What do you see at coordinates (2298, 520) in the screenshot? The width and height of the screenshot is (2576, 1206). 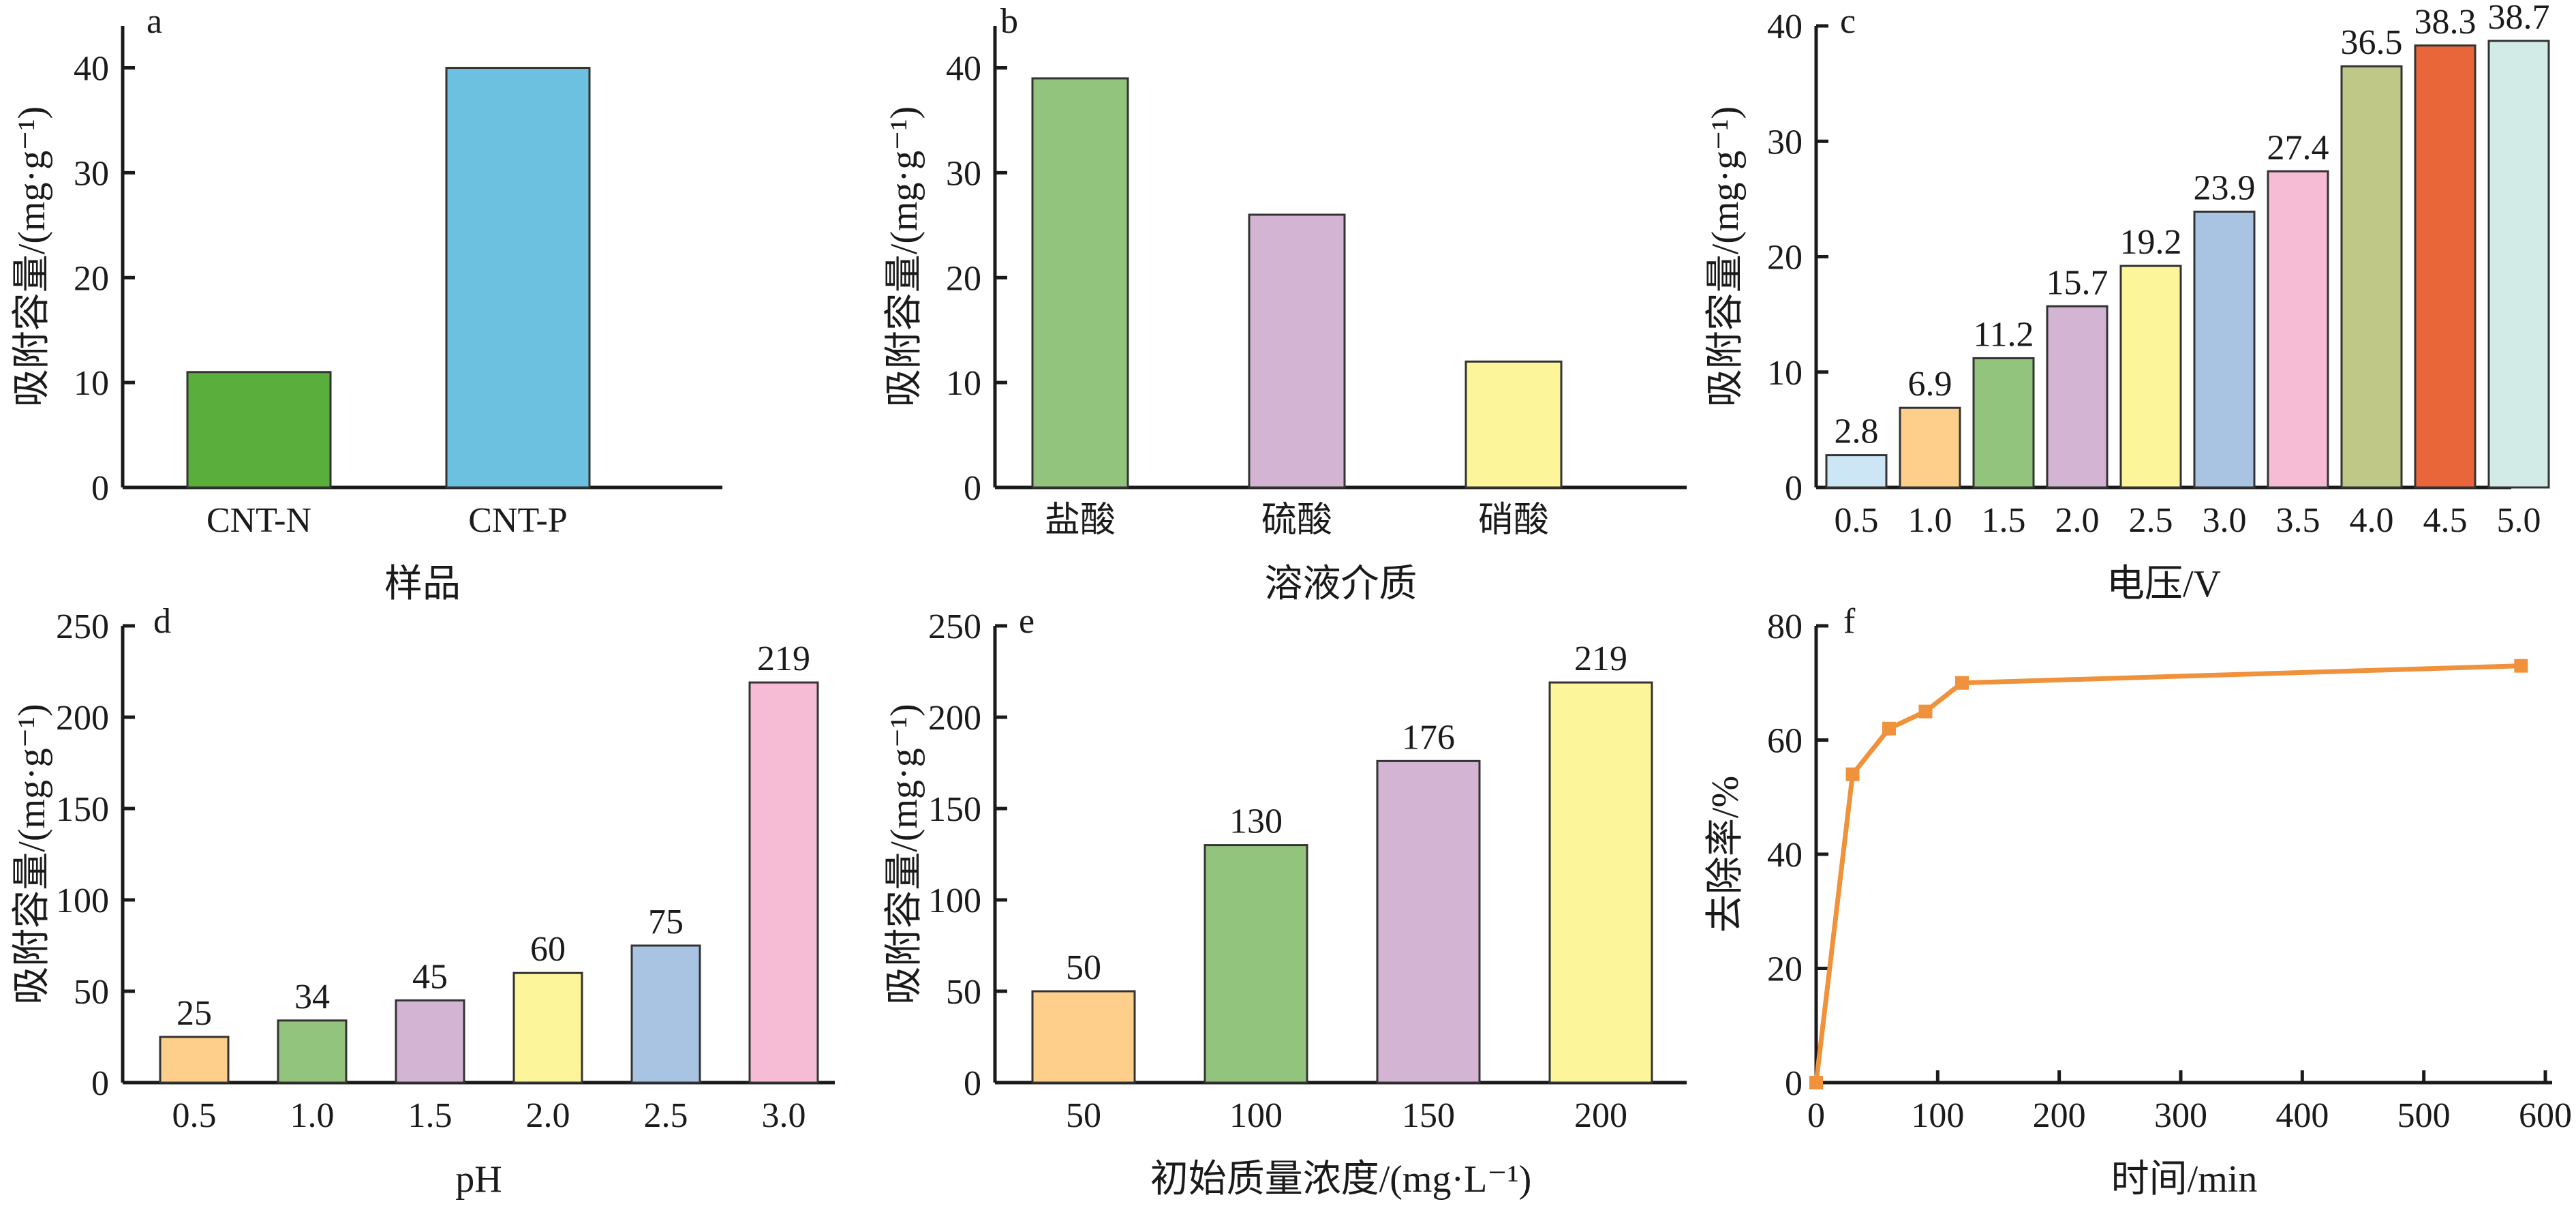 I see `x-tick-label: 3.5` at bounding box center [2298, 520].